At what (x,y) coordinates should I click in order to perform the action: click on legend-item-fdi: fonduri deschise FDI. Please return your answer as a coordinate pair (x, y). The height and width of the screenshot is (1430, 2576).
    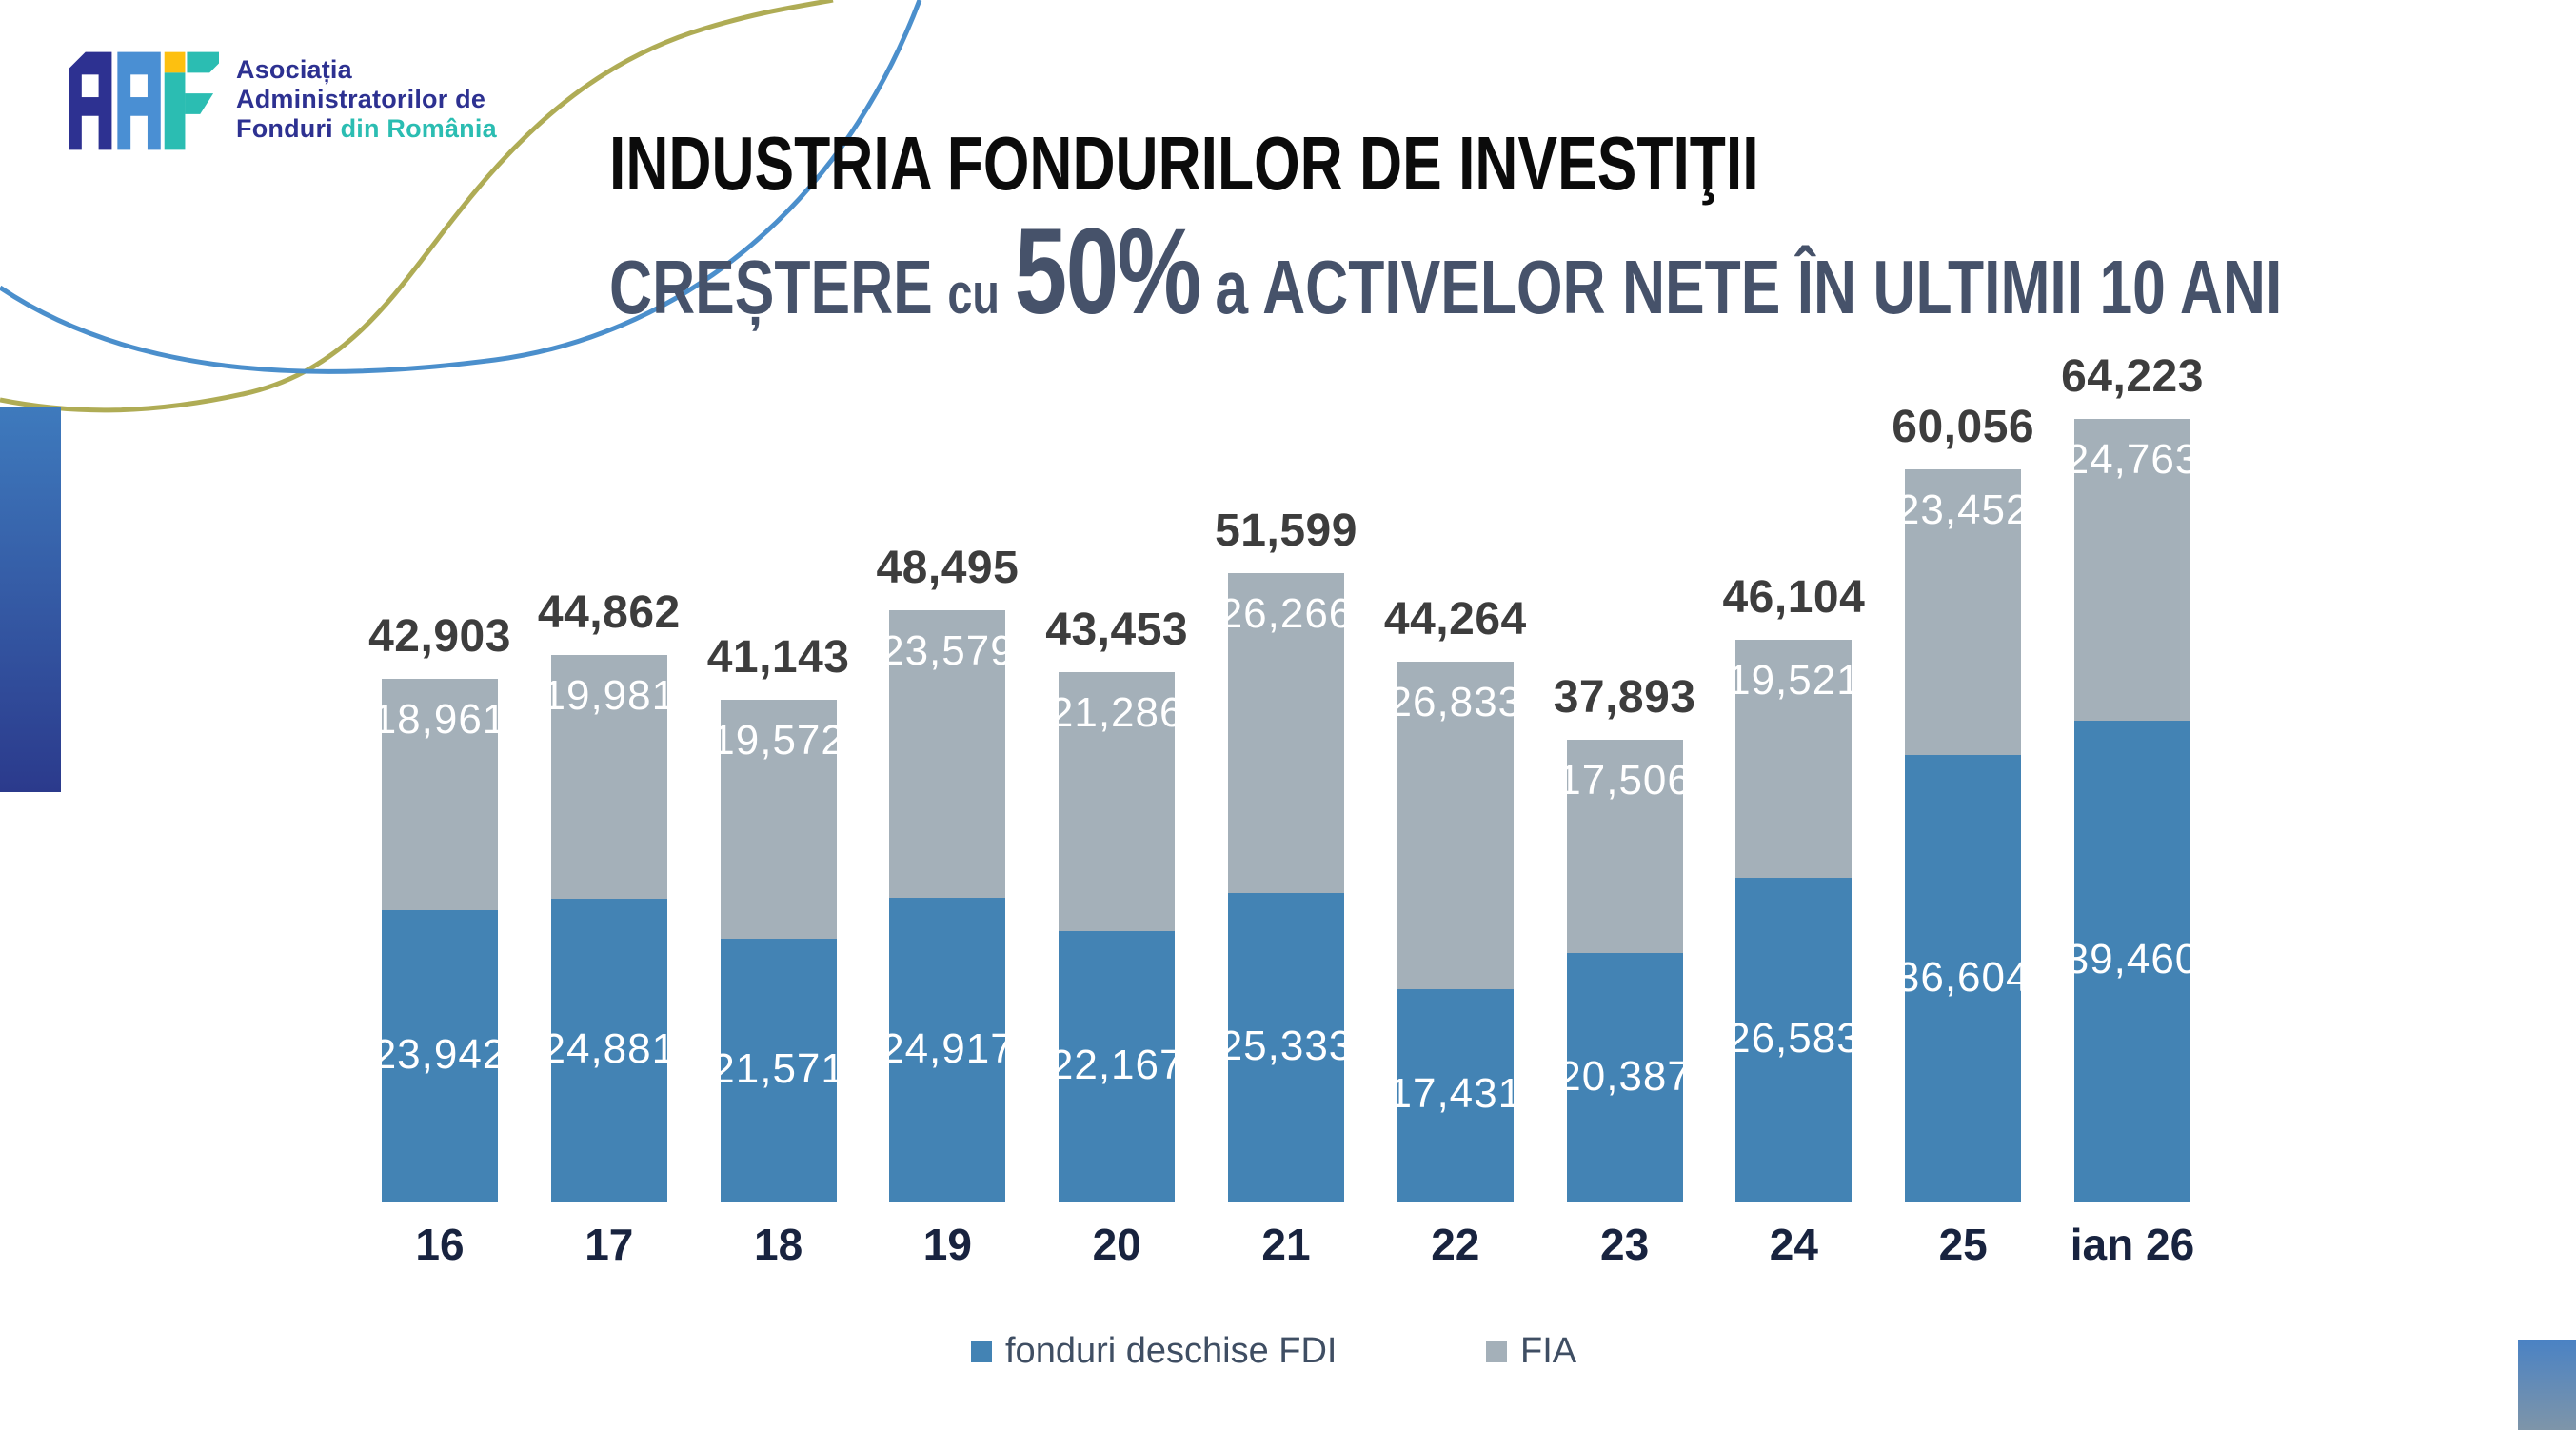
    Looking at the image, I should click on (1154, 1351).